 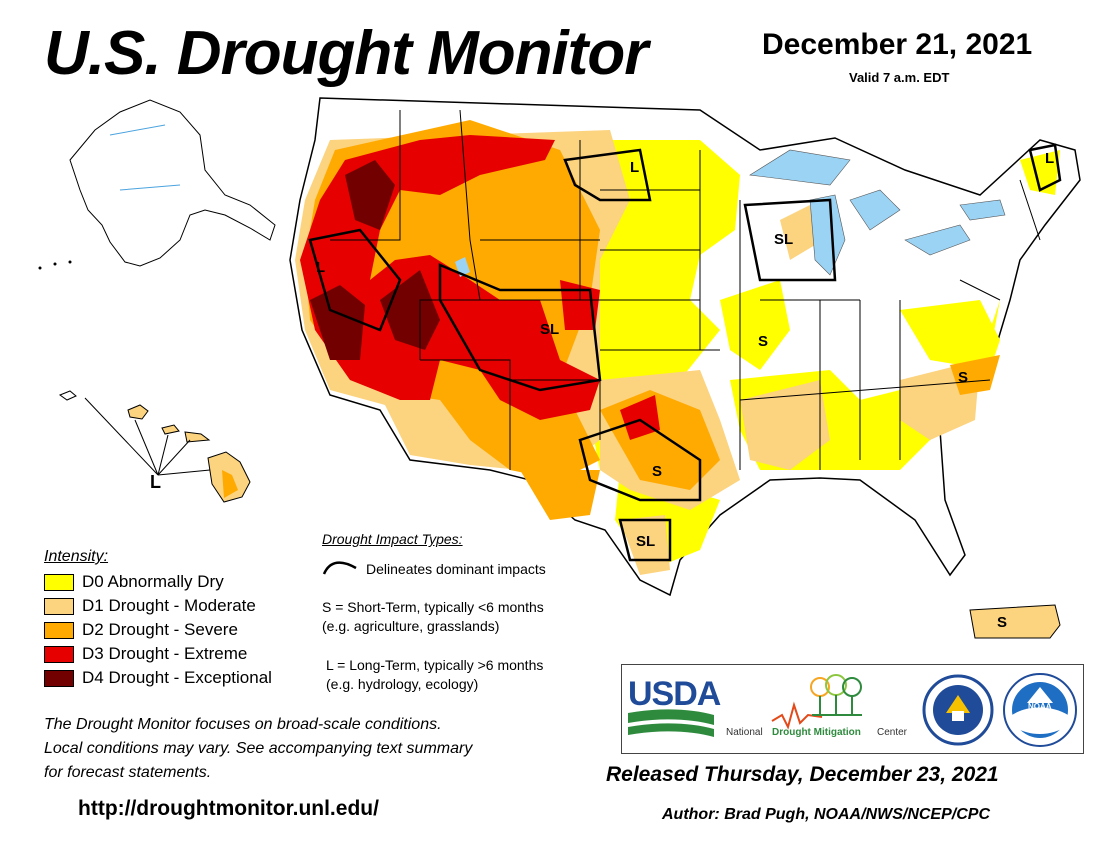 What do you see at coordinates (826, 814) in the screenshot?
I see `author-credit: Author: Brad Pugh, NOAA/NWS/NCEP/CPC` at bounding box center [826, 814].